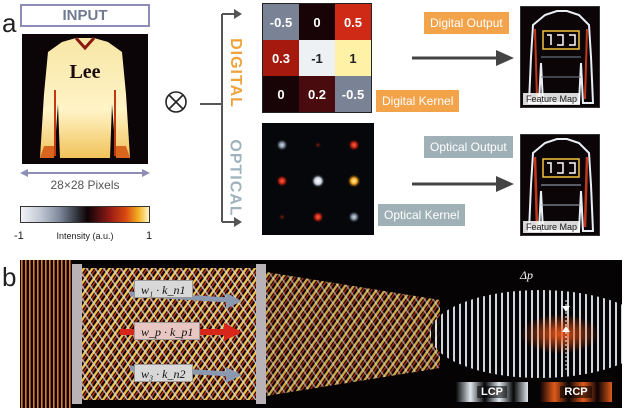 The height and width of the screenshot is (415, 640). What do you see at coordinates (418, 101) in the screenshot?
I see `digital-kernel-label: Digital Kernel` at bounding box center [418, 101].